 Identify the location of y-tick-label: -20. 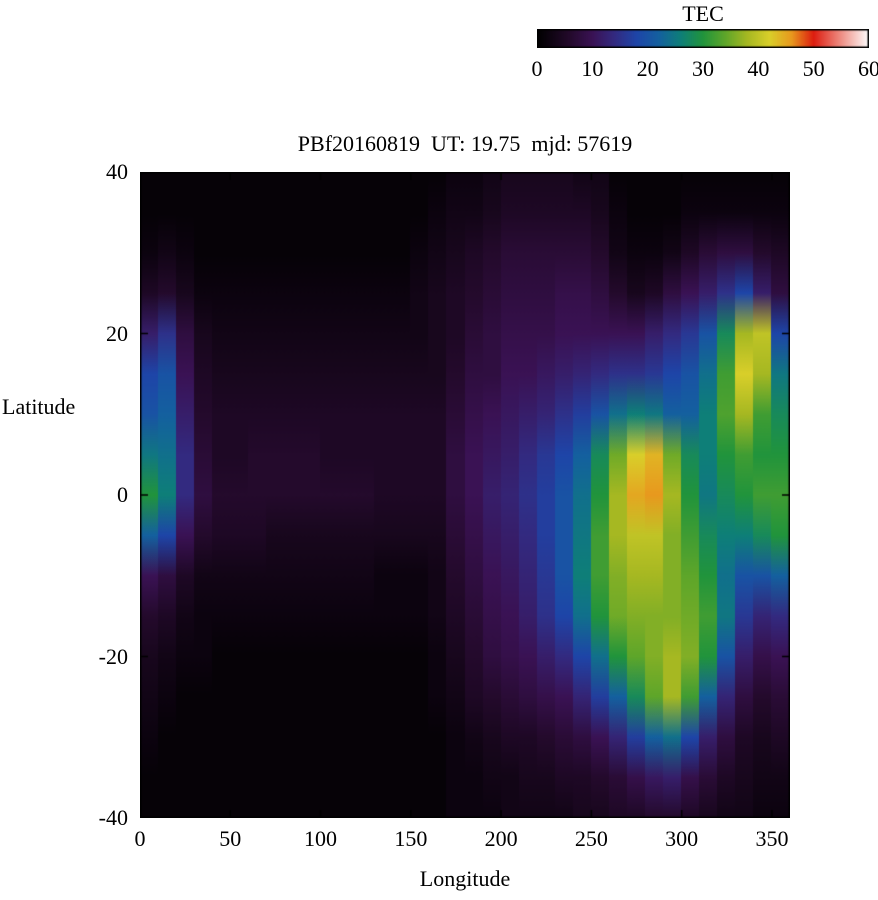
(113, 656).